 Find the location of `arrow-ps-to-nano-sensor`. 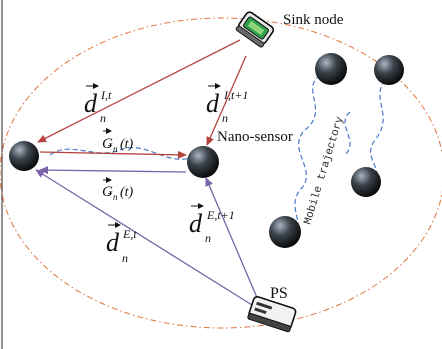

arrow-ps-to-nano-sensor is located at coordinates (232, 239).